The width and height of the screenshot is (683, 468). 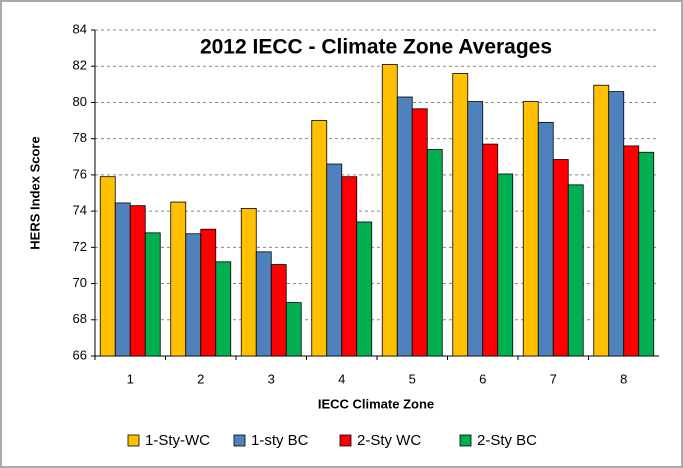 What do you see at coordinates (482, 378) in the screenshot?
I see `x-tick-label: 6` at bounding box center [482, 378].